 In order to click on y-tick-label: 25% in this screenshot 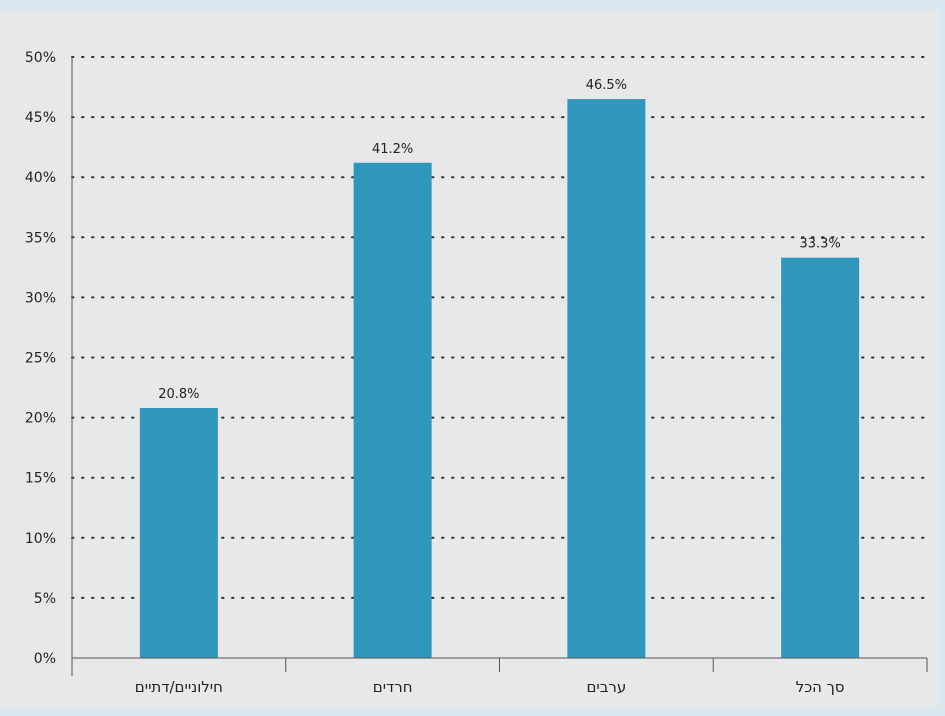, I will do `click(40, 359)`.